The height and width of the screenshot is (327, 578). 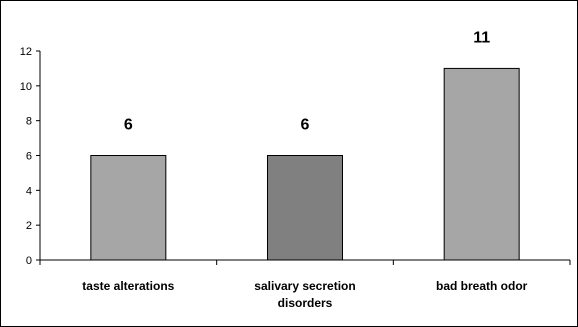 I want to click on y-tick-label: 0, so click(x=29, y=261).